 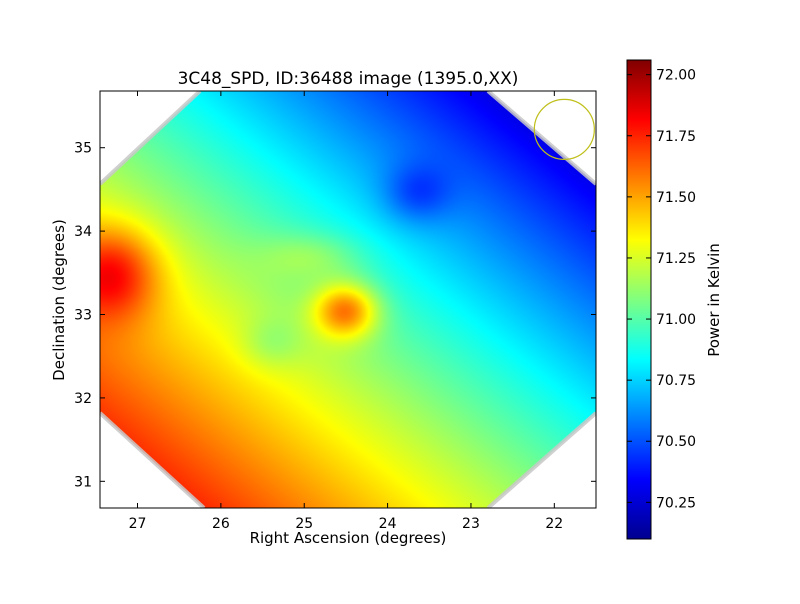 What do you see at coordinates (676, 198) in the screenshot?
I see `colorbar-tick-label: 71.50` at bounding box center [676, 198].